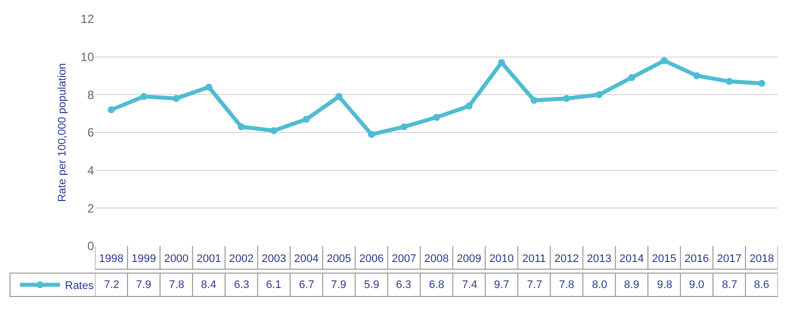  What do you see at coordinates (274, 259) in the screenshot?
I see `x-tick-label: 2003` at bounding box center [274, 259].